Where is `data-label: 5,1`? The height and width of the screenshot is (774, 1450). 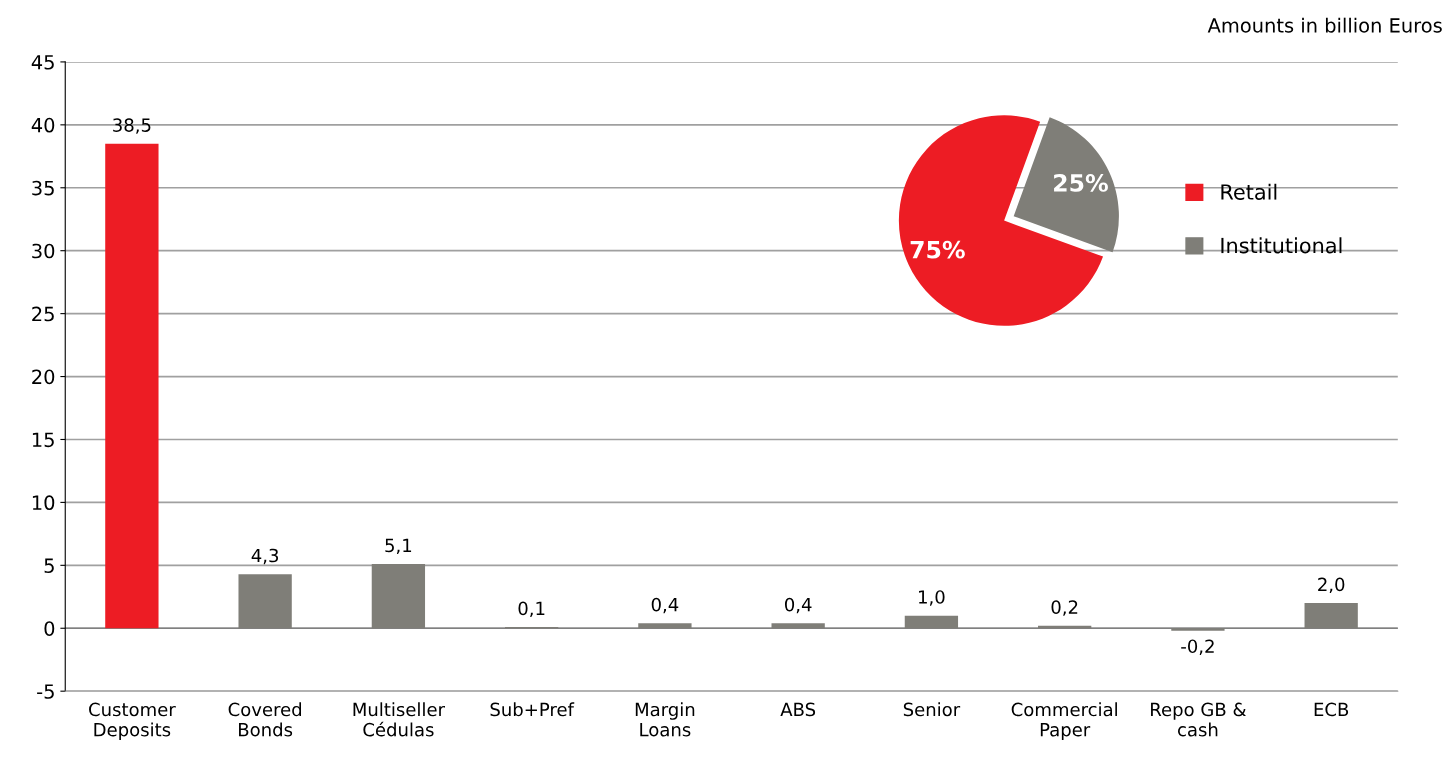
data-label: 5,1 is located at coordinates (398, 546).